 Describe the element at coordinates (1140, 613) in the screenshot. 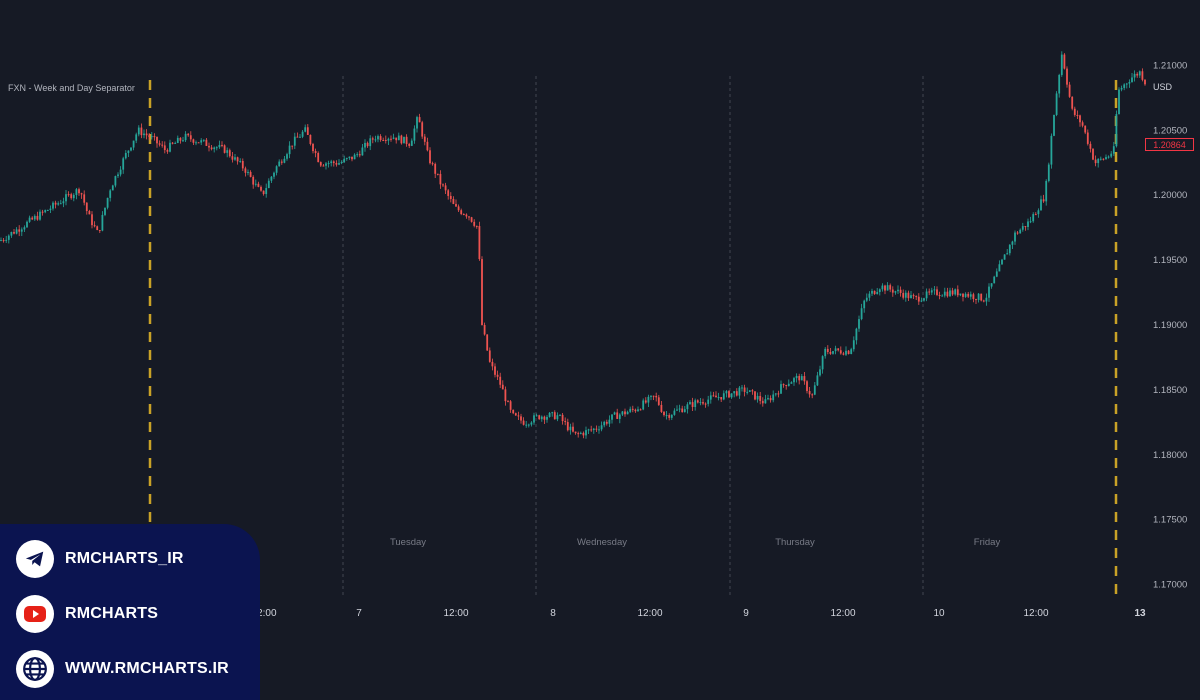

I see `time-tick-label: 13` at that location.